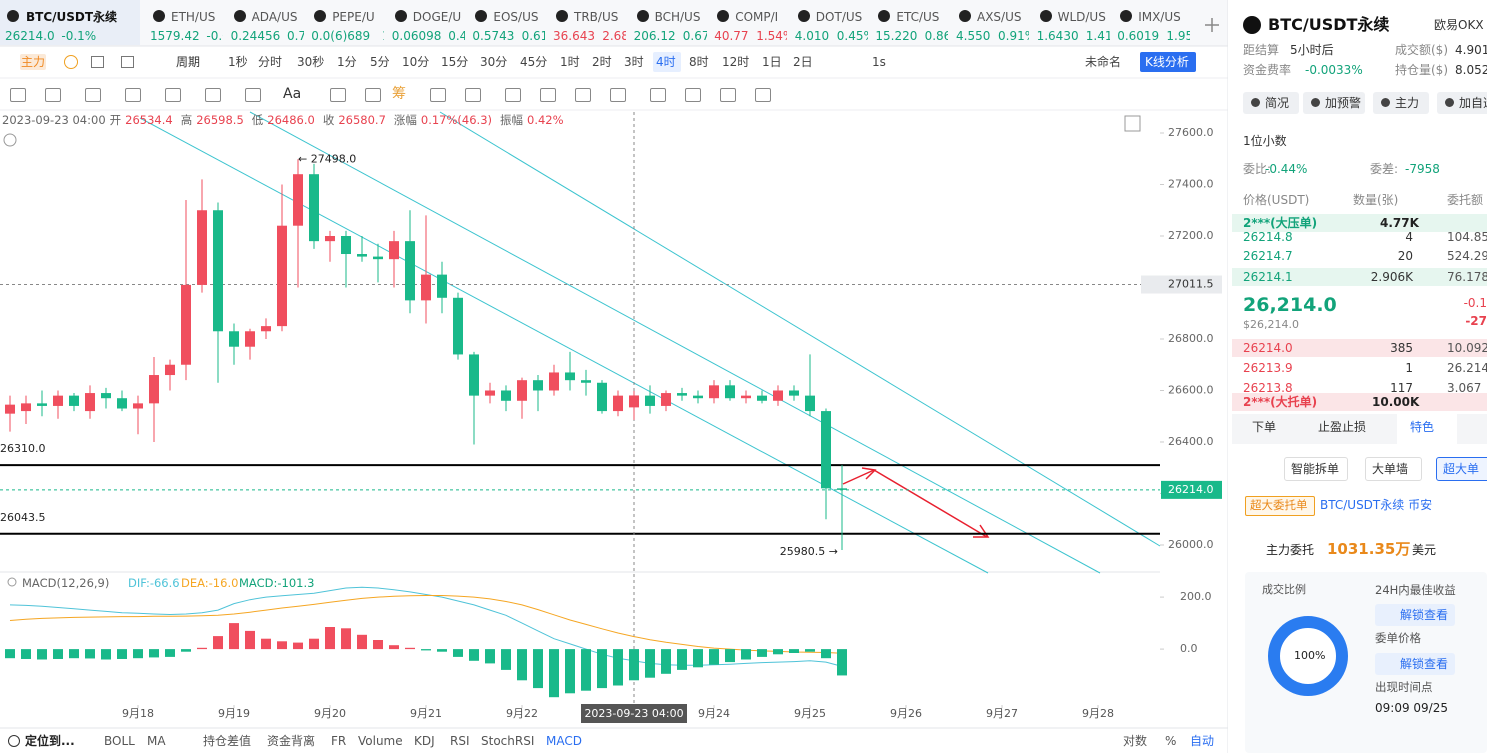 The image size is (1487, 753). I want to click on panel-button-label: 简况, so click(1277, 103).